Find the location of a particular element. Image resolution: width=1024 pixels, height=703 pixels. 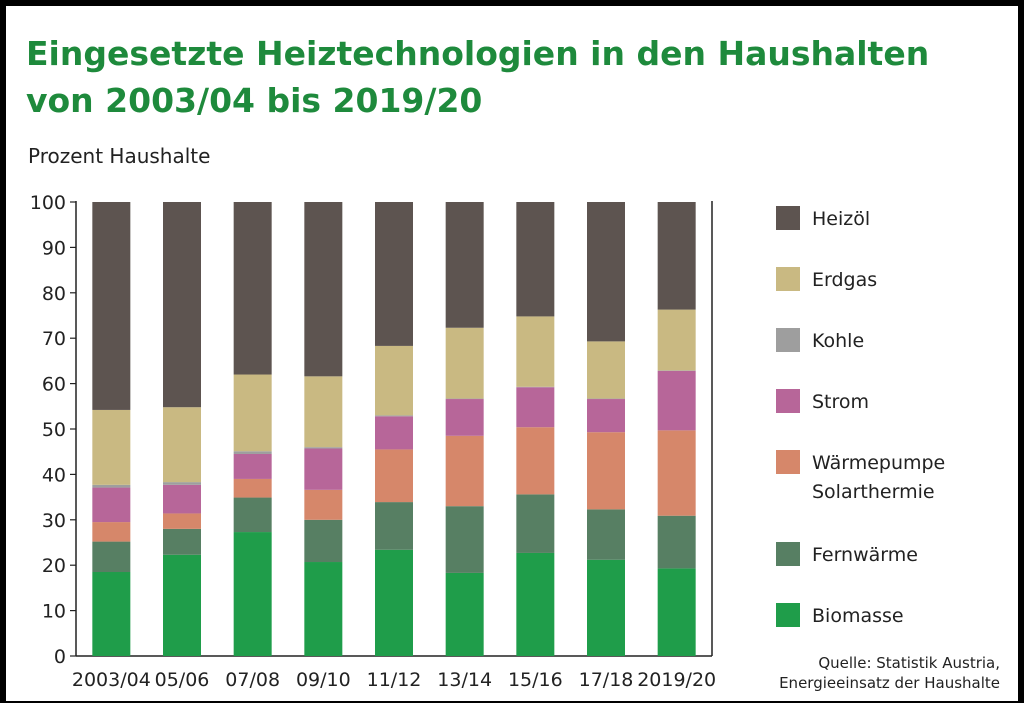

x-tick-label-05-06: 05/06 is located at coordinates (182, 680).